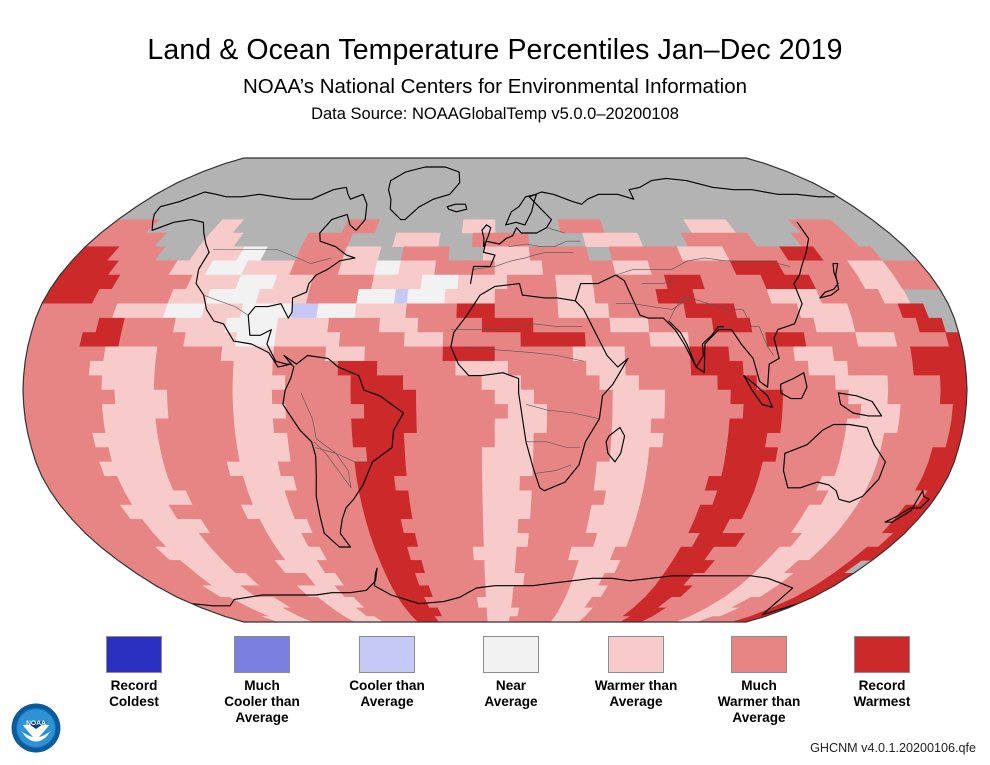  I want to click on legend-item-1: Much Cooler than Average, so click(262, 681).